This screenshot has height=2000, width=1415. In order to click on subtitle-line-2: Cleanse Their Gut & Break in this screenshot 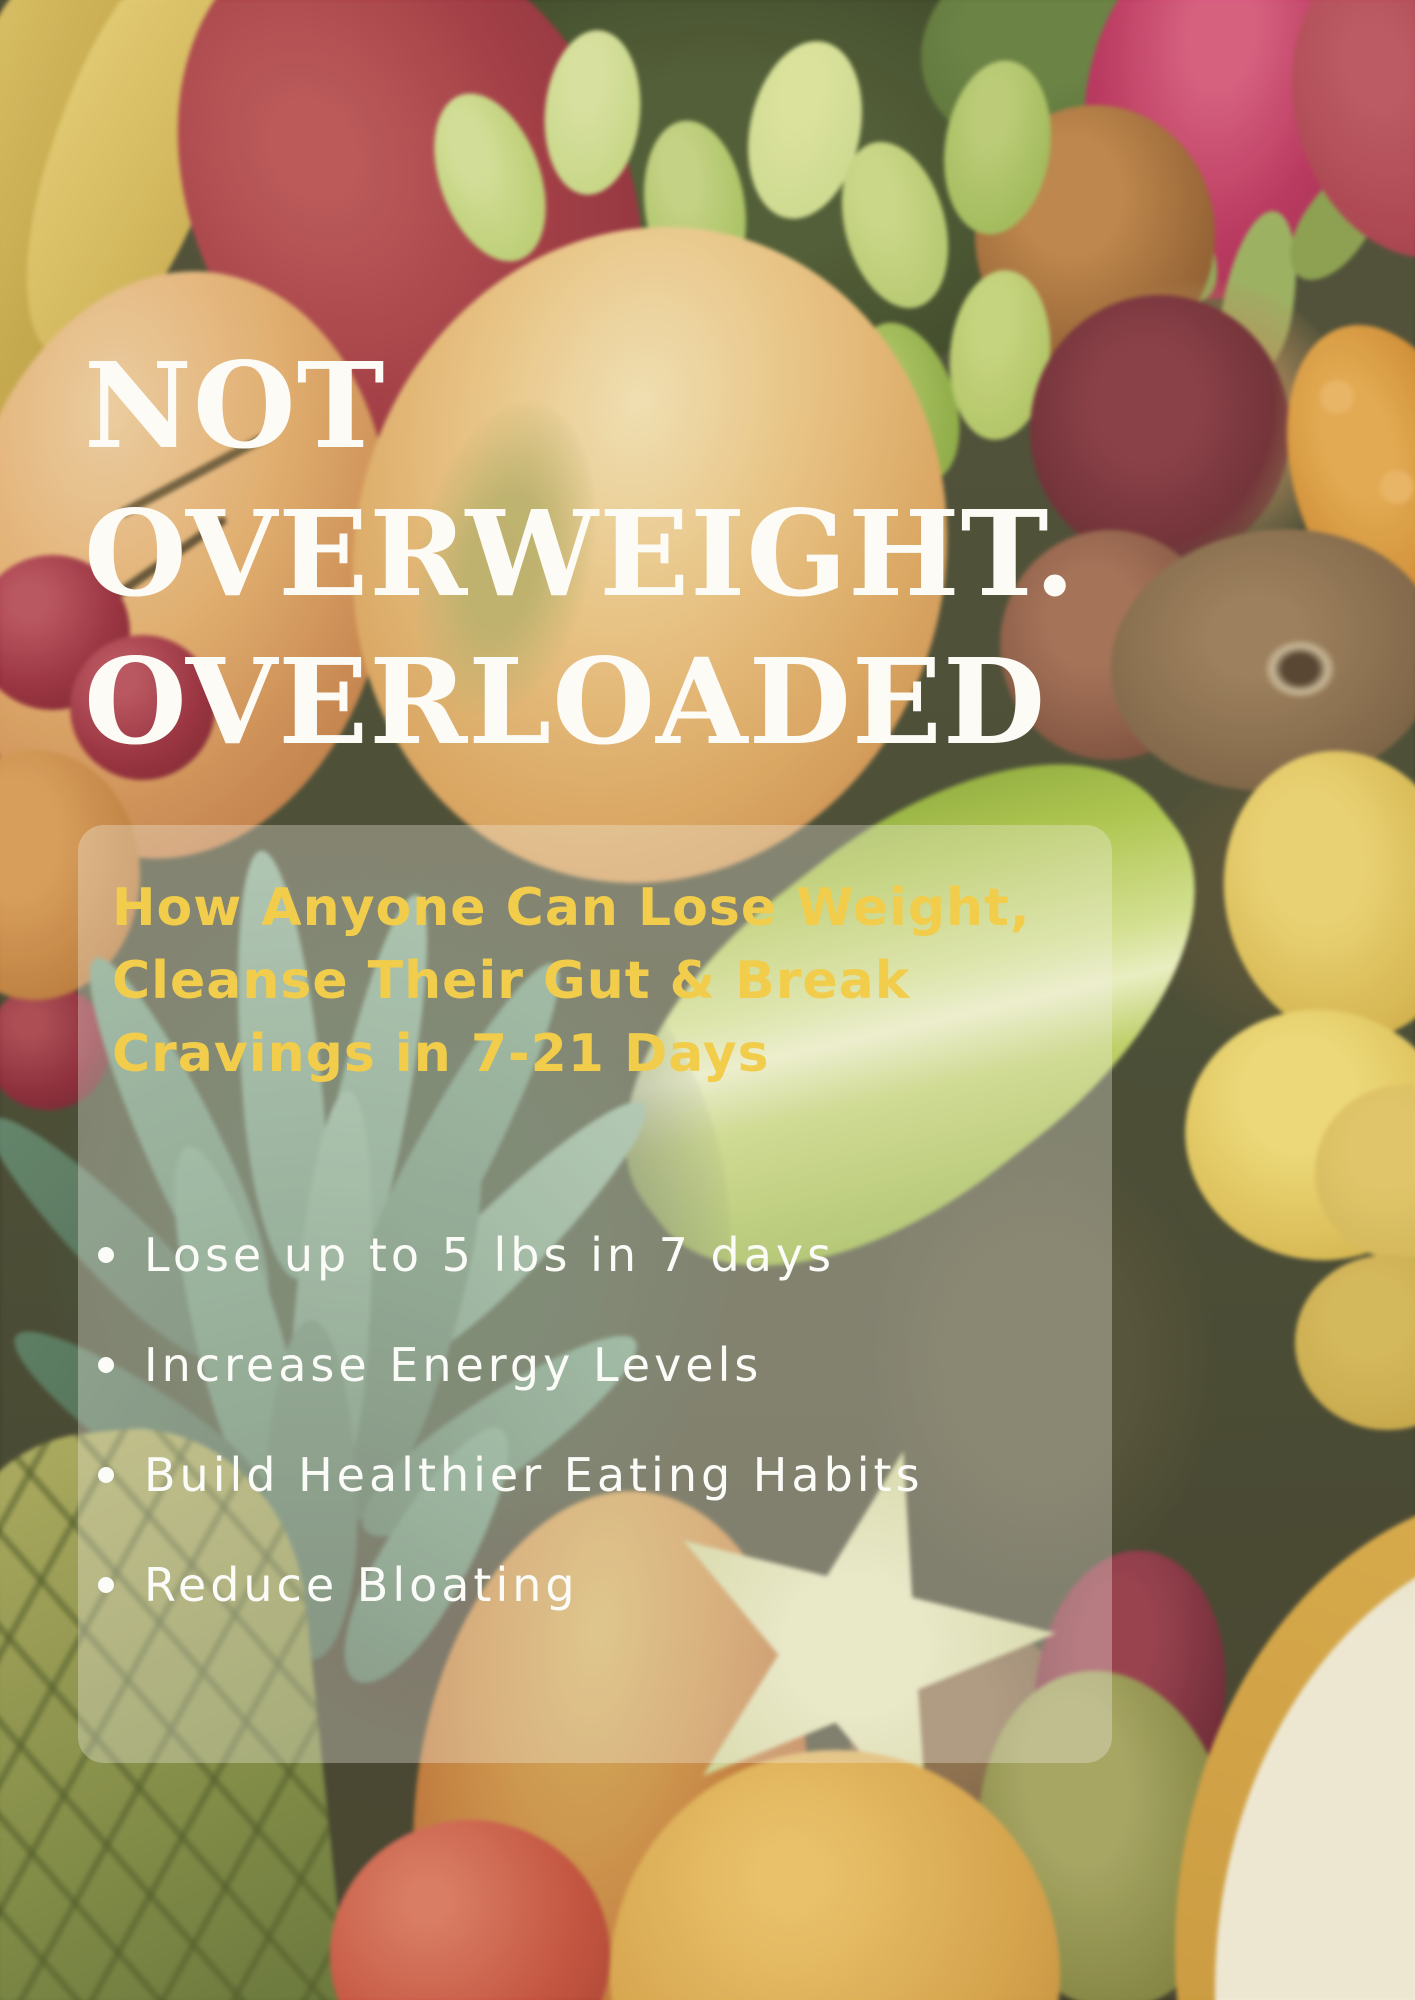, I will do `click(511, 981)`.